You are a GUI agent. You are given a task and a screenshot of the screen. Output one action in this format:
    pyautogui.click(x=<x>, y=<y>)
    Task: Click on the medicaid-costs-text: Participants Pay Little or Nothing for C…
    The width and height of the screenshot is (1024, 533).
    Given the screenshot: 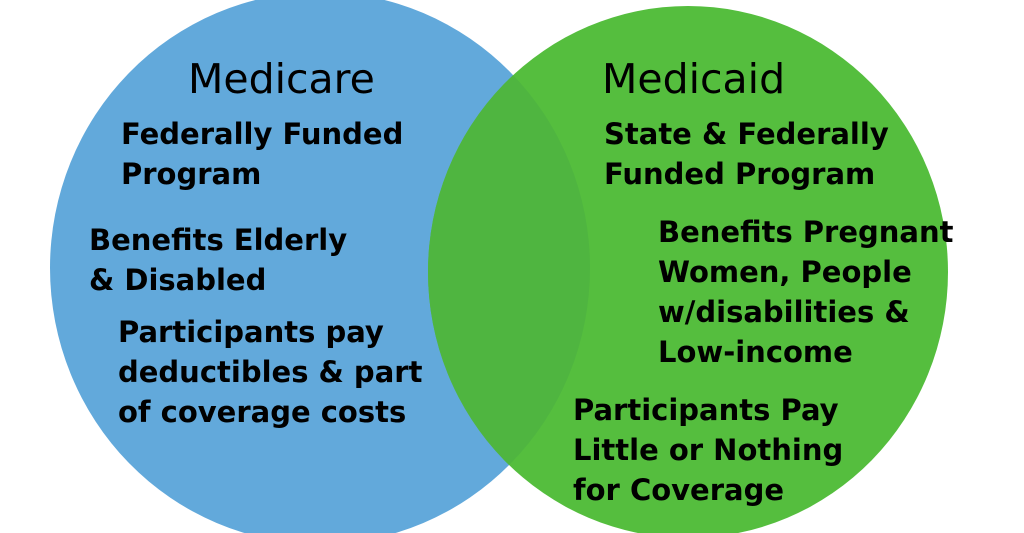 What is the action you would take?
    pyautogui.click(x=708, y=450)
    